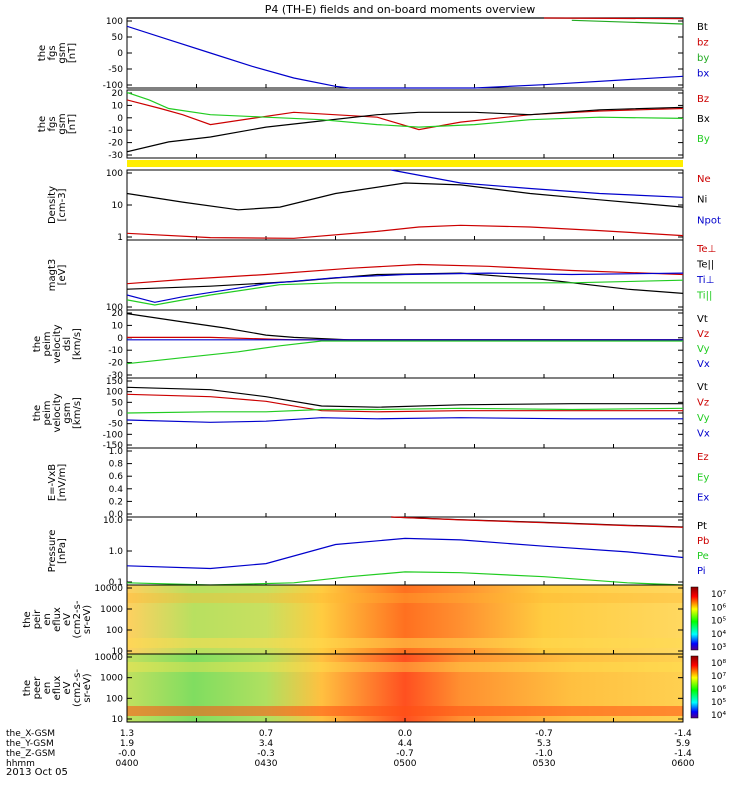  I want to click on legend-entry: Vy, so click(703, 349).